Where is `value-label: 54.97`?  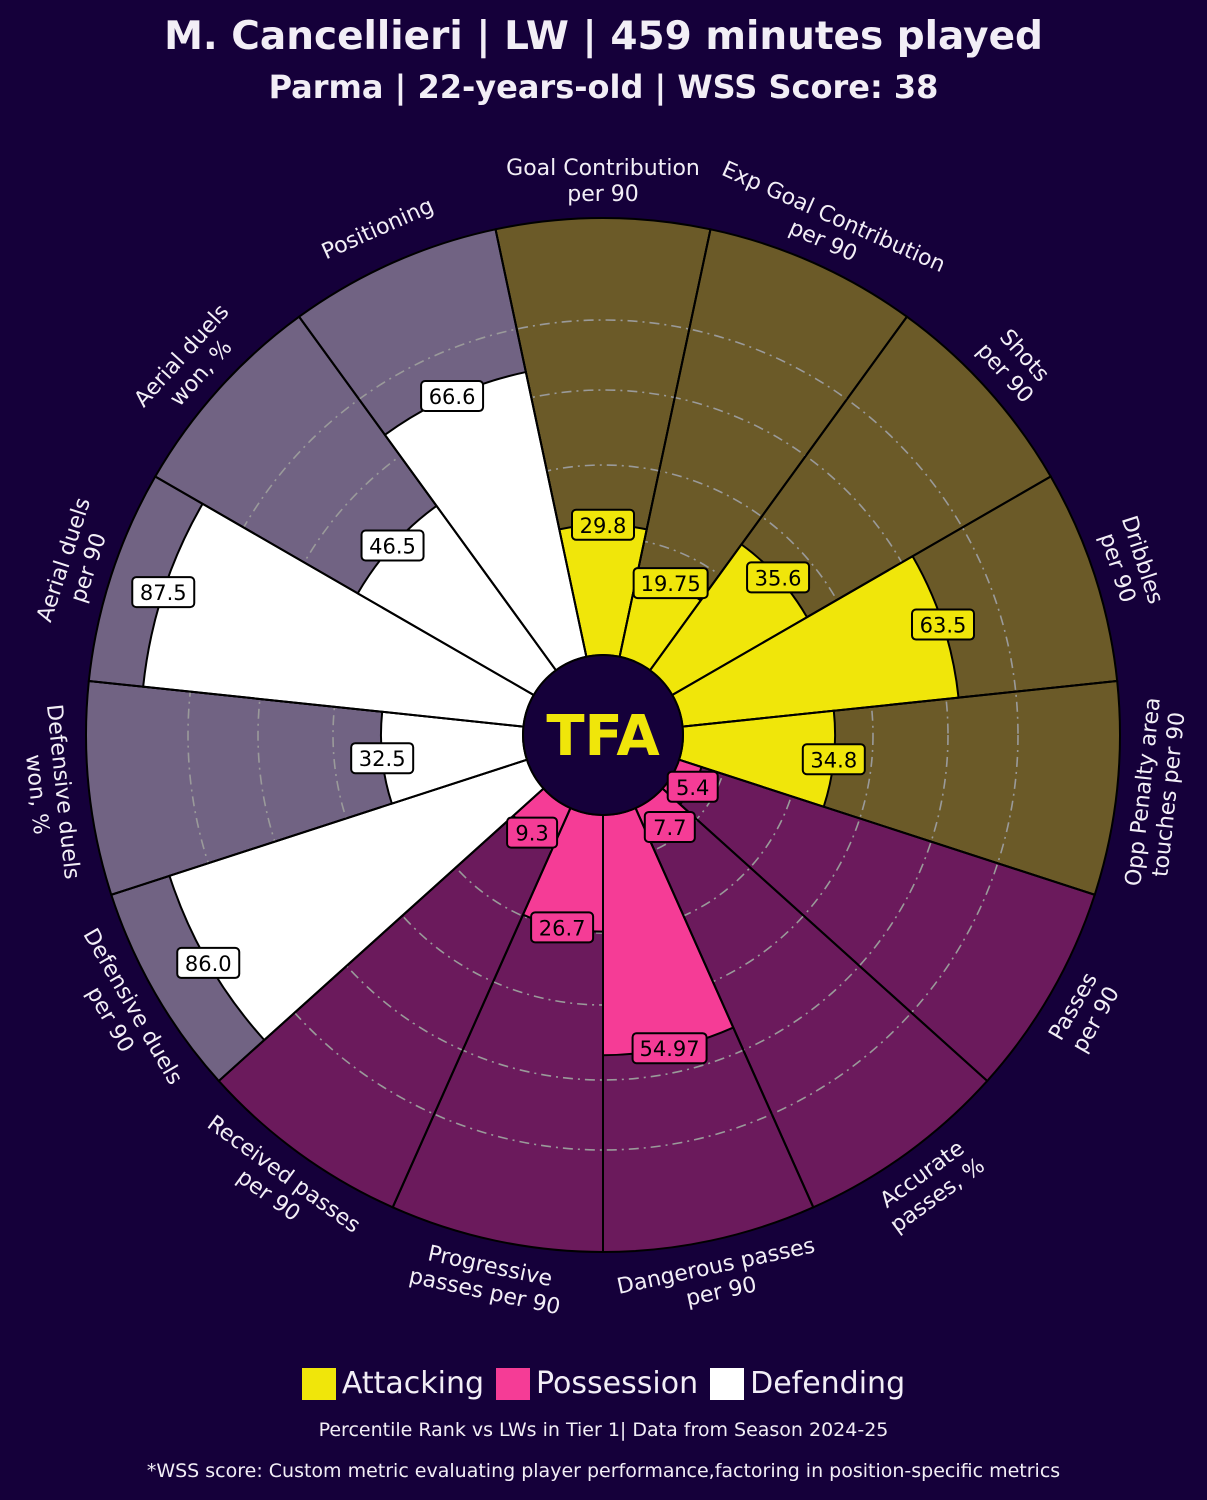 value-label: 54.97 is located at coordinates (670, 1049).